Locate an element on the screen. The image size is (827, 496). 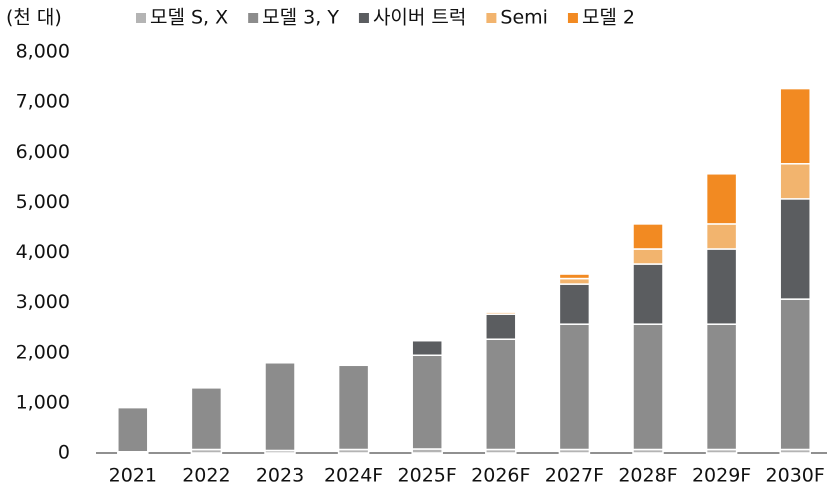
x-tick-label: 2023 is located at coordinates (280, 476).